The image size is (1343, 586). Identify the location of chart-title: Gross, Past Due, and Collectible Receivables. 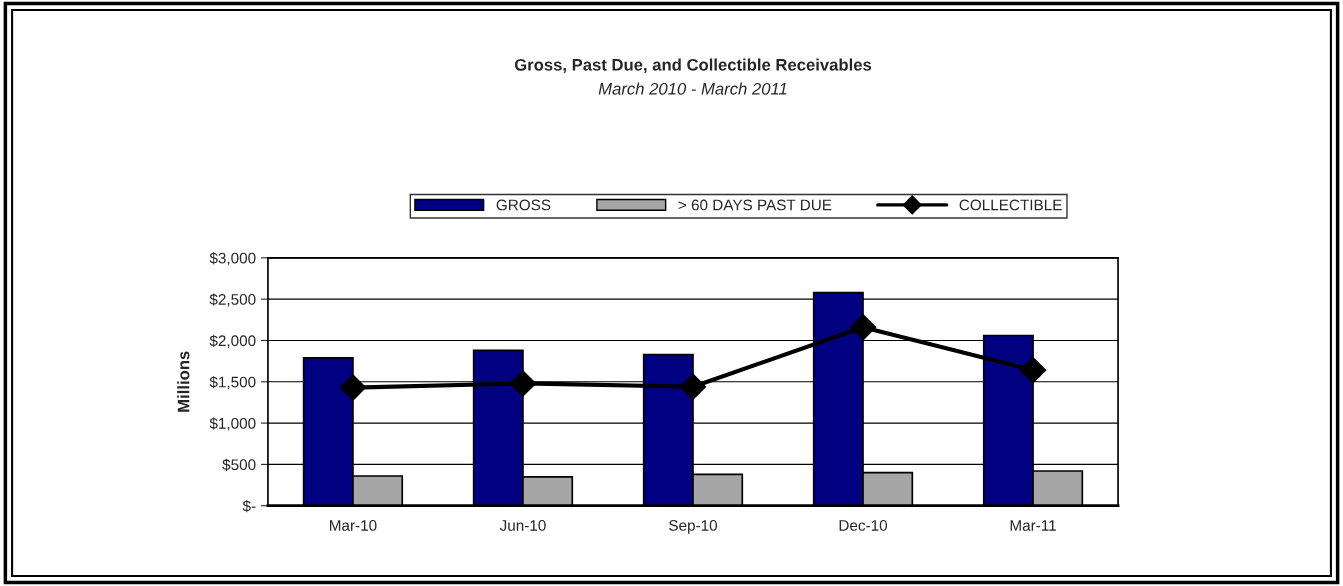
(693, 66).